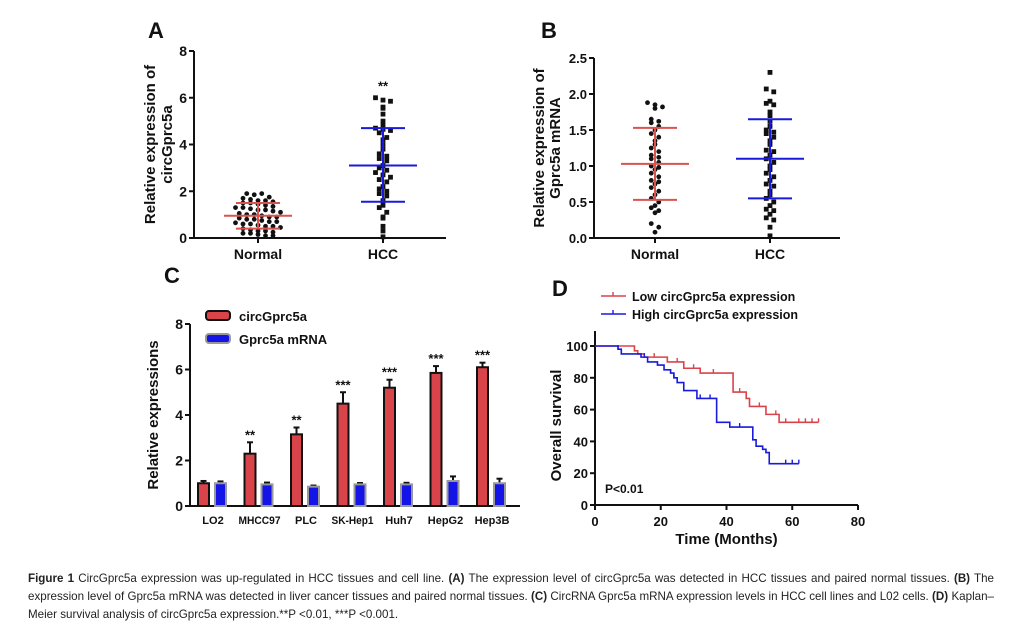  Describe the element at coordinates (581, 410) in the screenshot. I see `y-tick-label: 60` at that location.